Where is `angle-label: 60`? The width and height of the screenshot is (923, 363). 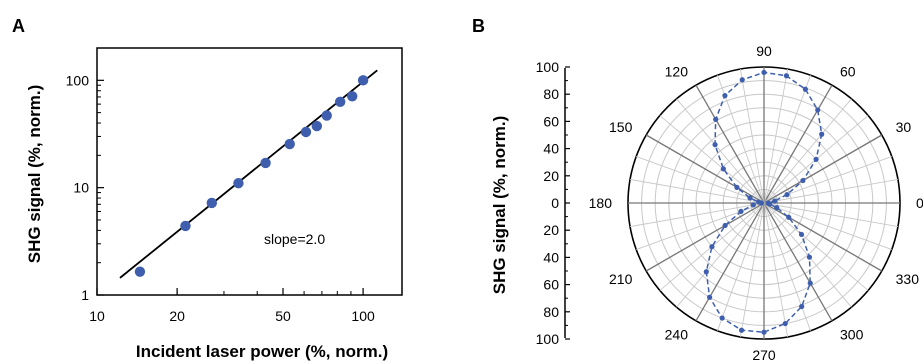
angle-label: 60 is located at coordinates (848, 71).